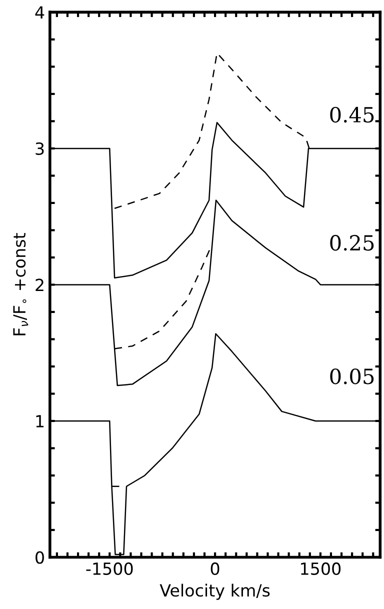 The height and width of the screenshot is (609, 384). I want to click on annotation: 0.25, so click(352, 242).